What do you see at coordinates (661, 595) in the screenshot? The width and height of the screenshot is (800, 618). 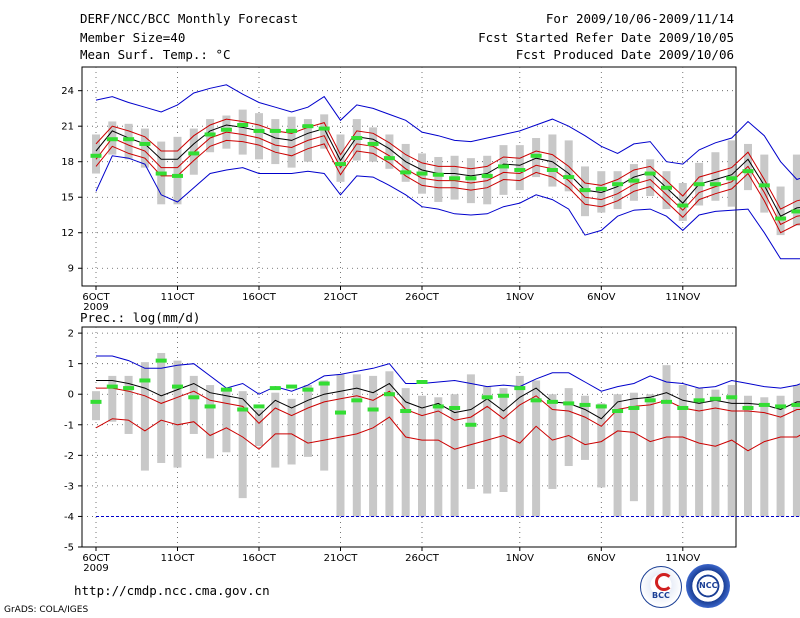 I see `bcc-logo-text: BCC` at bounding box center [661, 595].